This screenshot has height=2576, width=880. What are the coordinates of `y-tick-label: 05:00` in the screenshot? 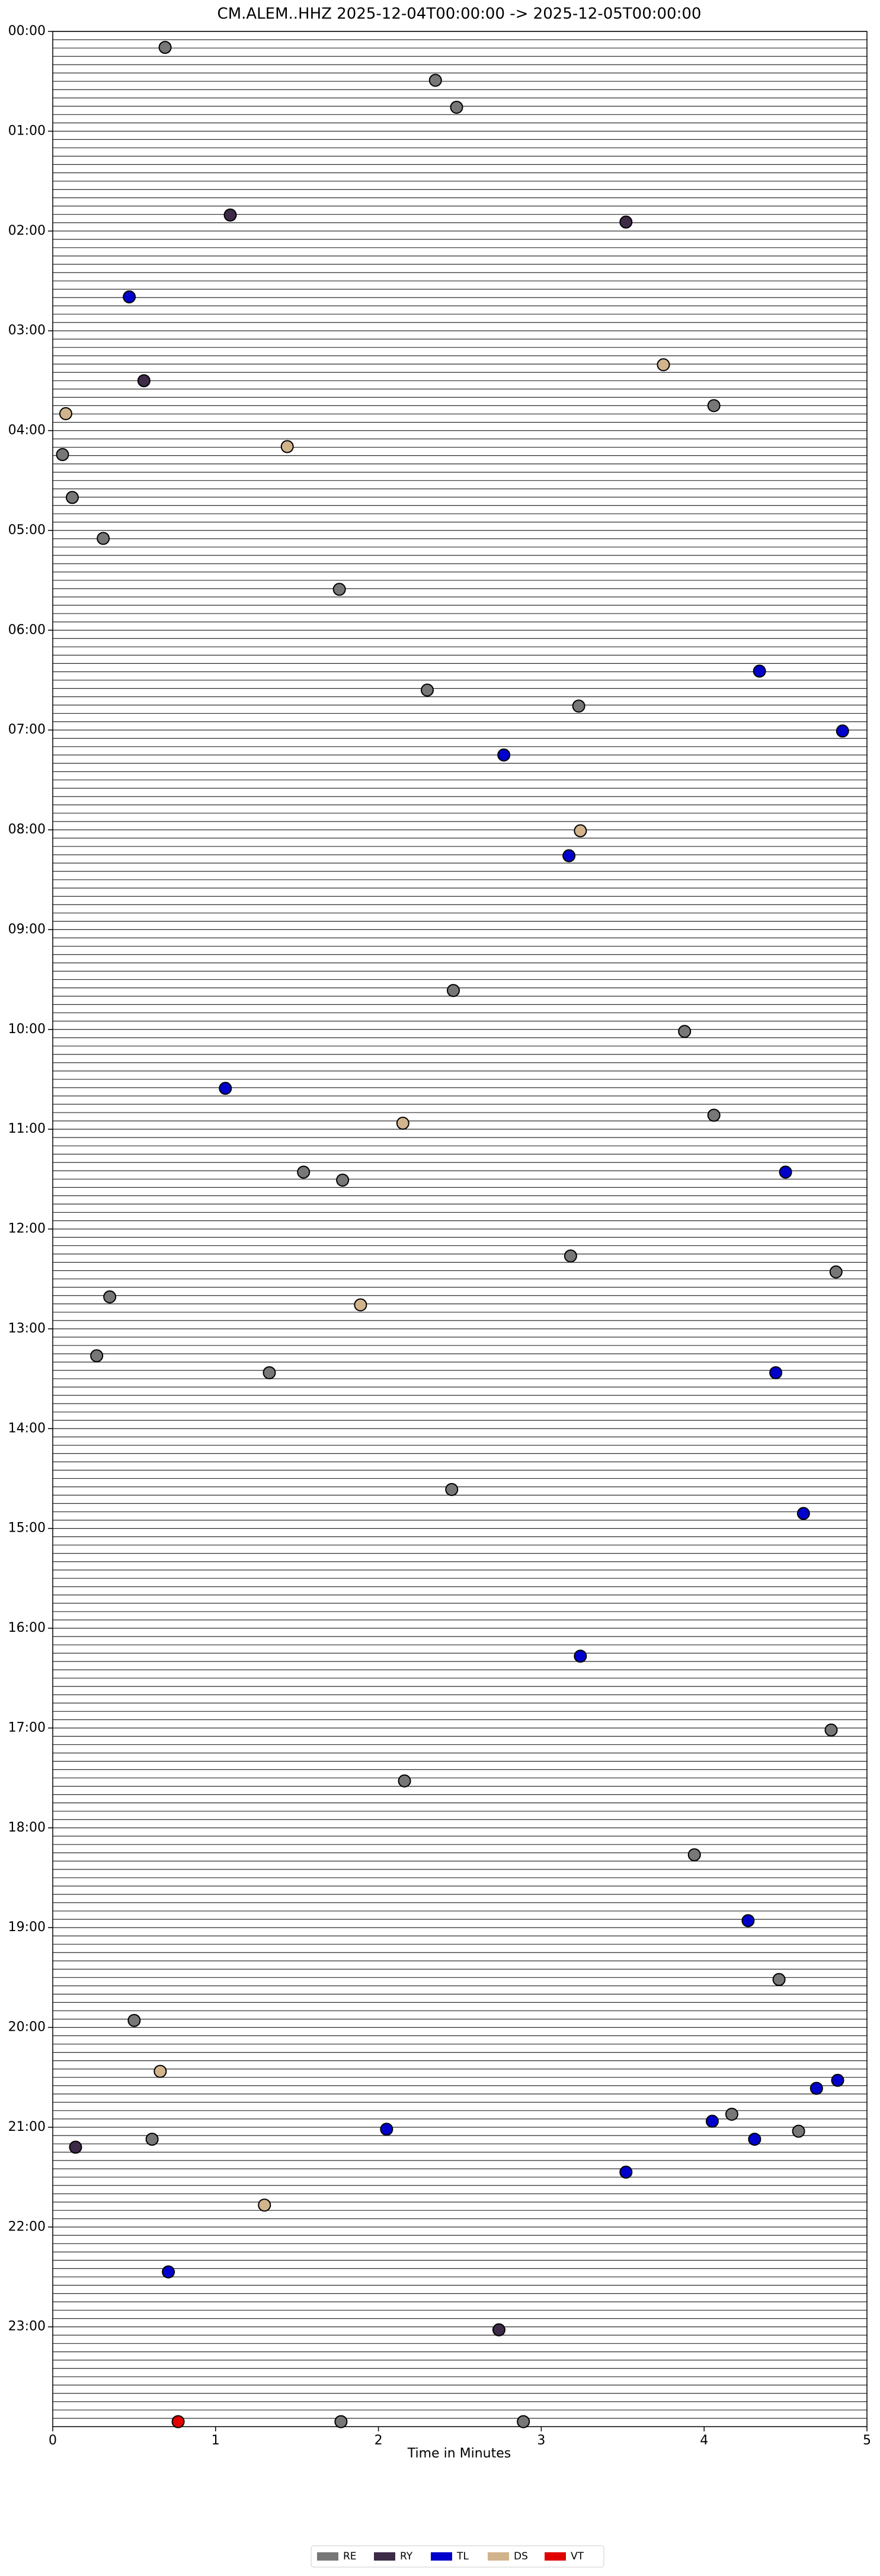 It's located at (27, 530).